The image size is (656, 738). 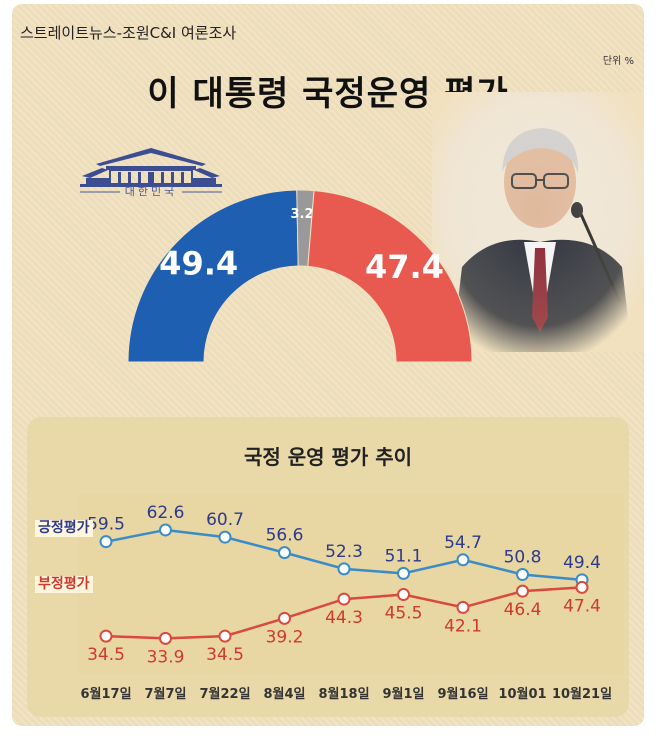 What do you see at coordinates (344, 552) in the screenshot?
I see `series-0-data-label: 52.3` at bounding box center [344, 552].